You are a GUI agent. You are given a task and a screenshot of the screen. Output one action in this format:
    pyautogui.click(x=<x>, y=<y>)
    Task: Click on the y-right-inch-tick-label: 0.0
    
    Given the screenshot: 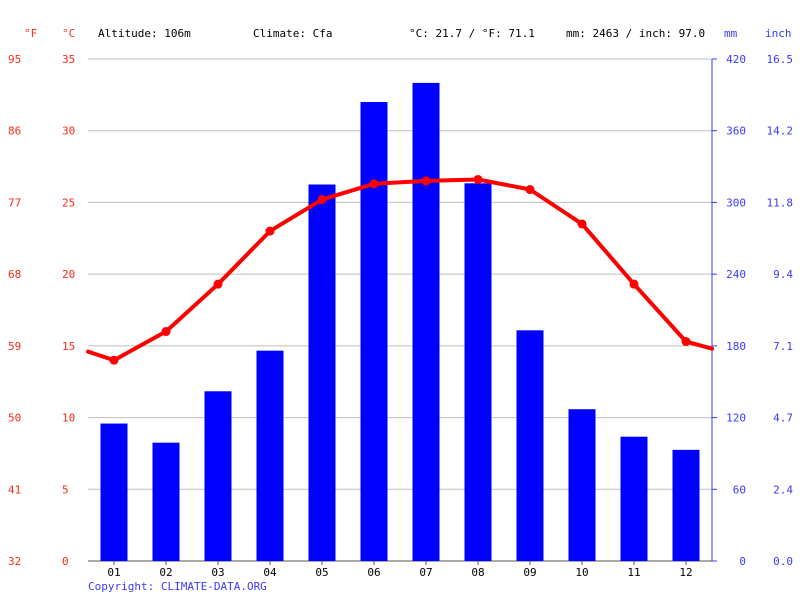 What is the action you would take?
    pyautogui.click(x=783, y=561)
    